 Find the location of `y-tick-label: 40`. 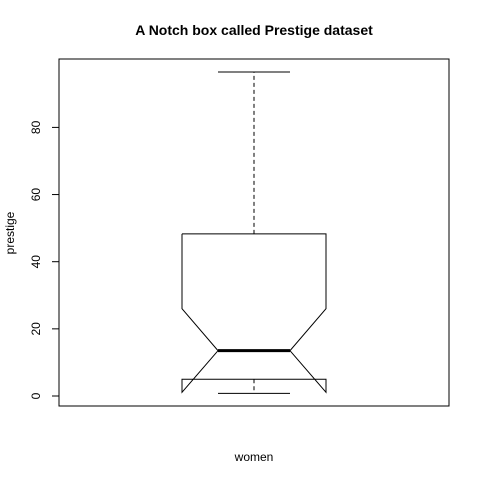

y-tick-label: 40 is located at coordinates (36, 262).